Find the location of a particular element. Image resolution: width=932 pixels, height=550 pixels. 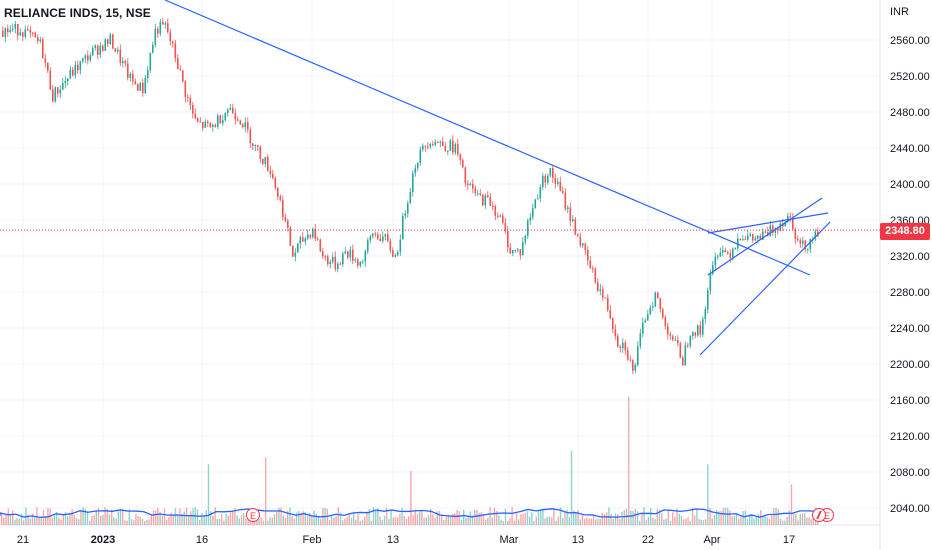

flash-icon is located at coordinates (819, 515).